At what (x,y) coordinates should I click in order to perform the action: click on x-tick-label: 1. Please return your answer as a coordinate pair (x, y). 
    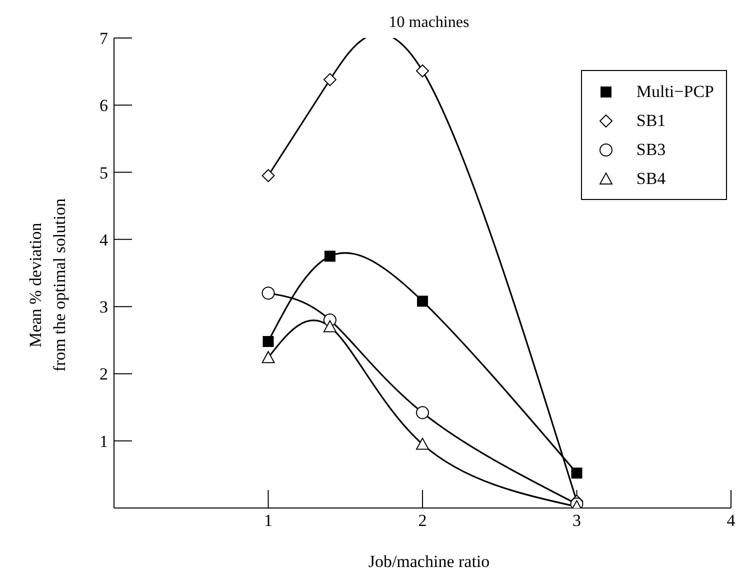
    Looking at the image, I should click on (268, 520).